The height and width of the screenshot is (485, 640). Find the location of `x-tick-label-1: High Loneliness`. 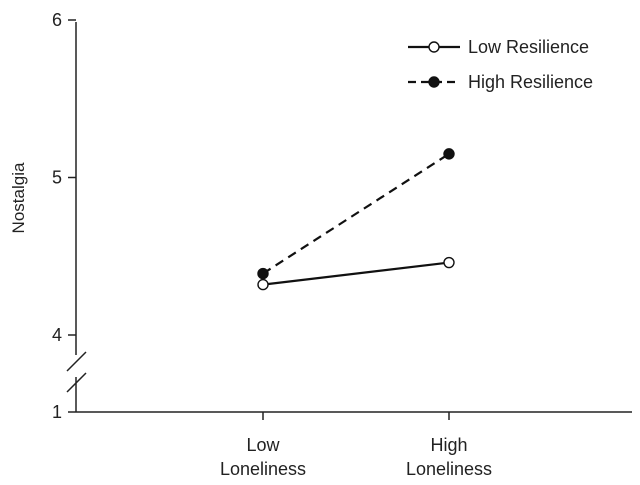

x-tick-label-1: High Loneliness is located at coordinates (449, 457).